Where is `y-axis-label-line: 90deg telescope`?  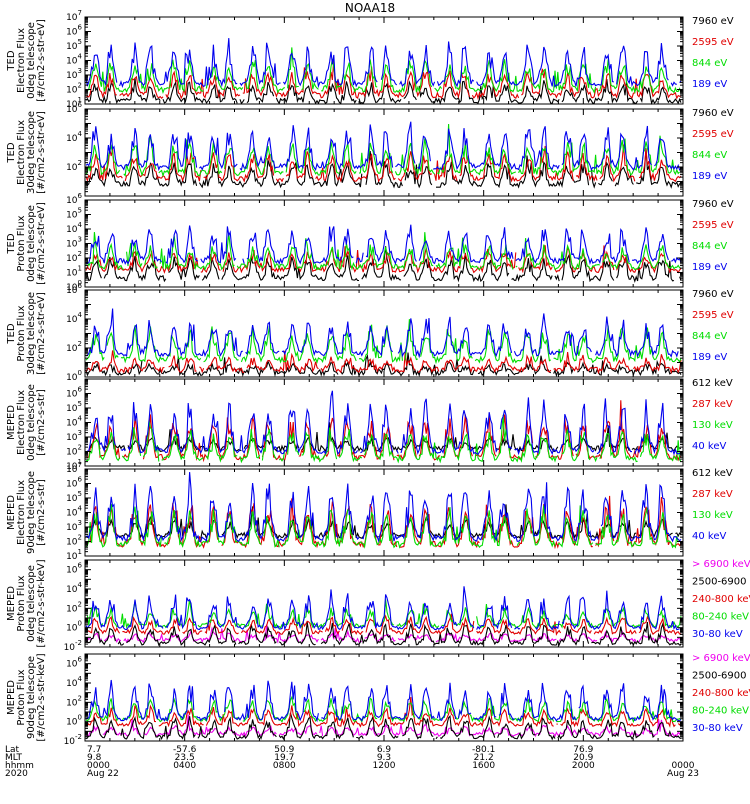
y-axis-label-line: 90deg telescope is located at coordinates (31, 512).